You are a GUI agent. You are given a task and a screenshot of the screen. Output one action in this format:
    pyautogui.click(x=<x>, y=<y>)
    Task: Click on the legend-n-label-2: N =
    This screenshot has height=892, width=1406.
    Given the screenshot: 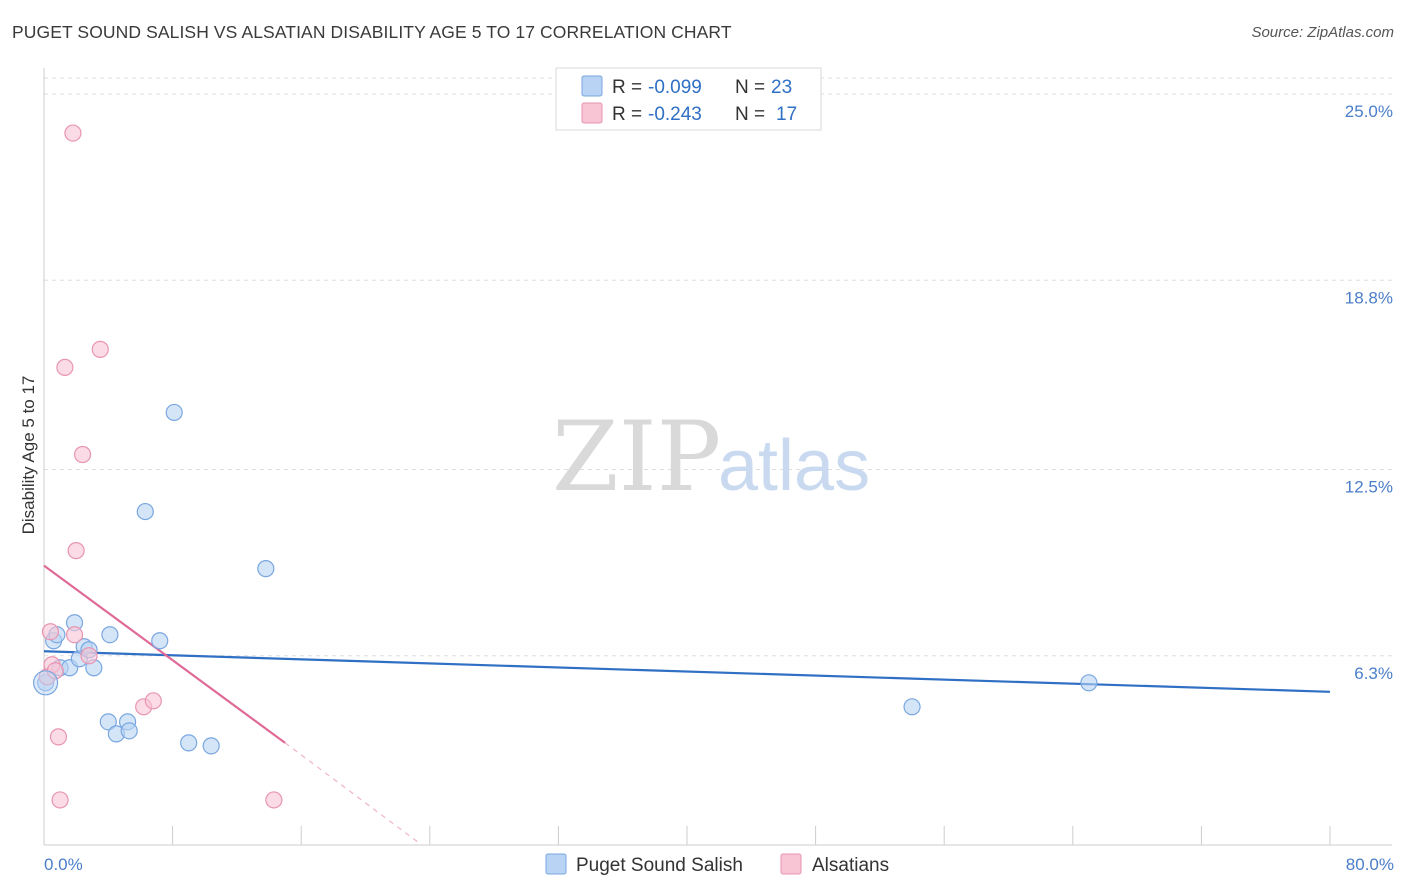 What is the action you would take?
    pyautogui.click(x=750, y=114)
    